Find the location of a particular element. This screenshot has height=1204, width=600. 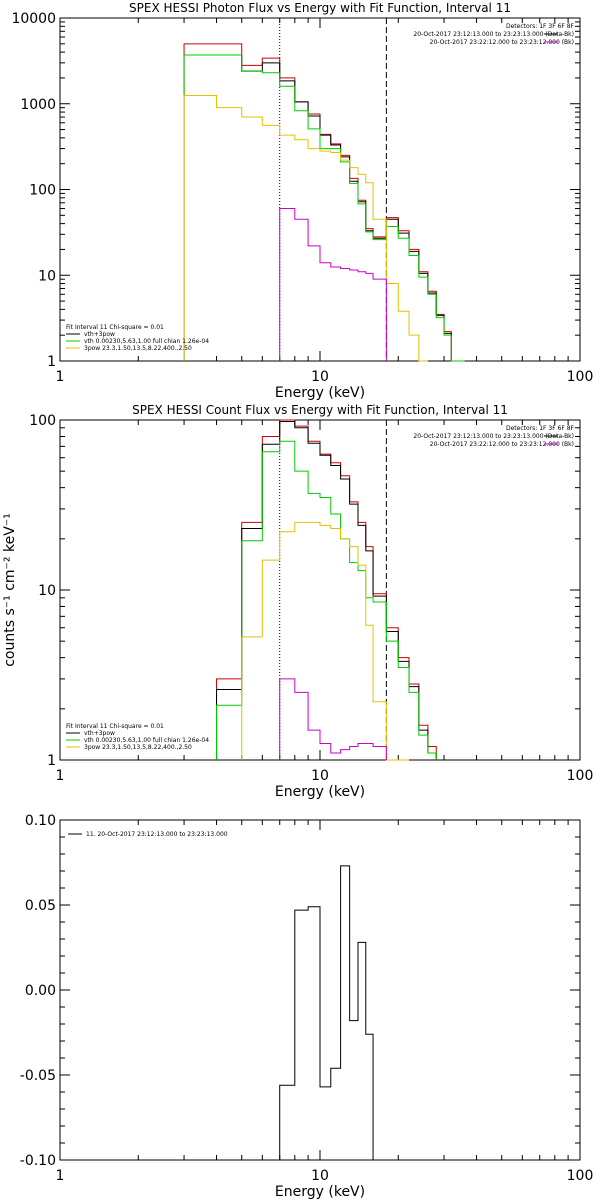

chart3-series-residuals is located at coordinates (333, 1013).